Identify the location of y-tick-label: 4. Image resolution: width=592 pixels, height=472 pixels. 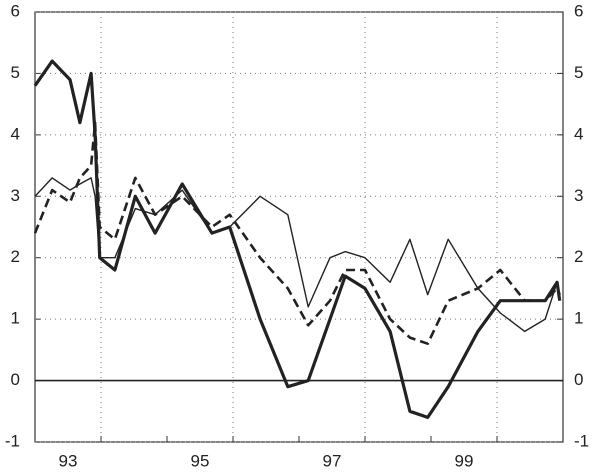
(15, 133).